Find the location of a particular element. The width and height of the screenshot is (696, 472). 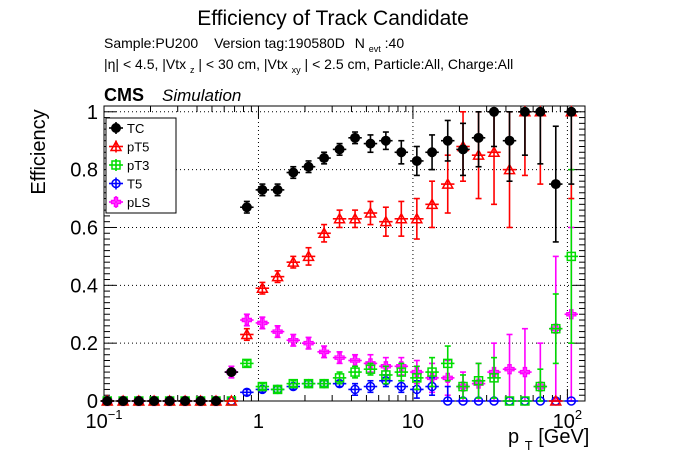

subtitle-mid: | < 30 cm, |Vtx is located at coordinates (242, 64).